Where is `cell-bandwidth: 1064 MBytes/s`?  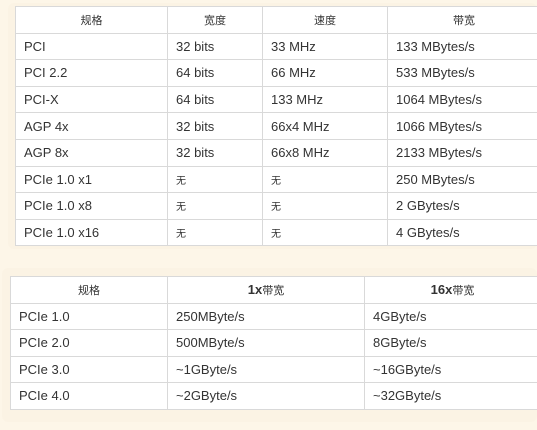 cell-bandwidth: 1064 MBytes/s is located at coordinates (462, 99).